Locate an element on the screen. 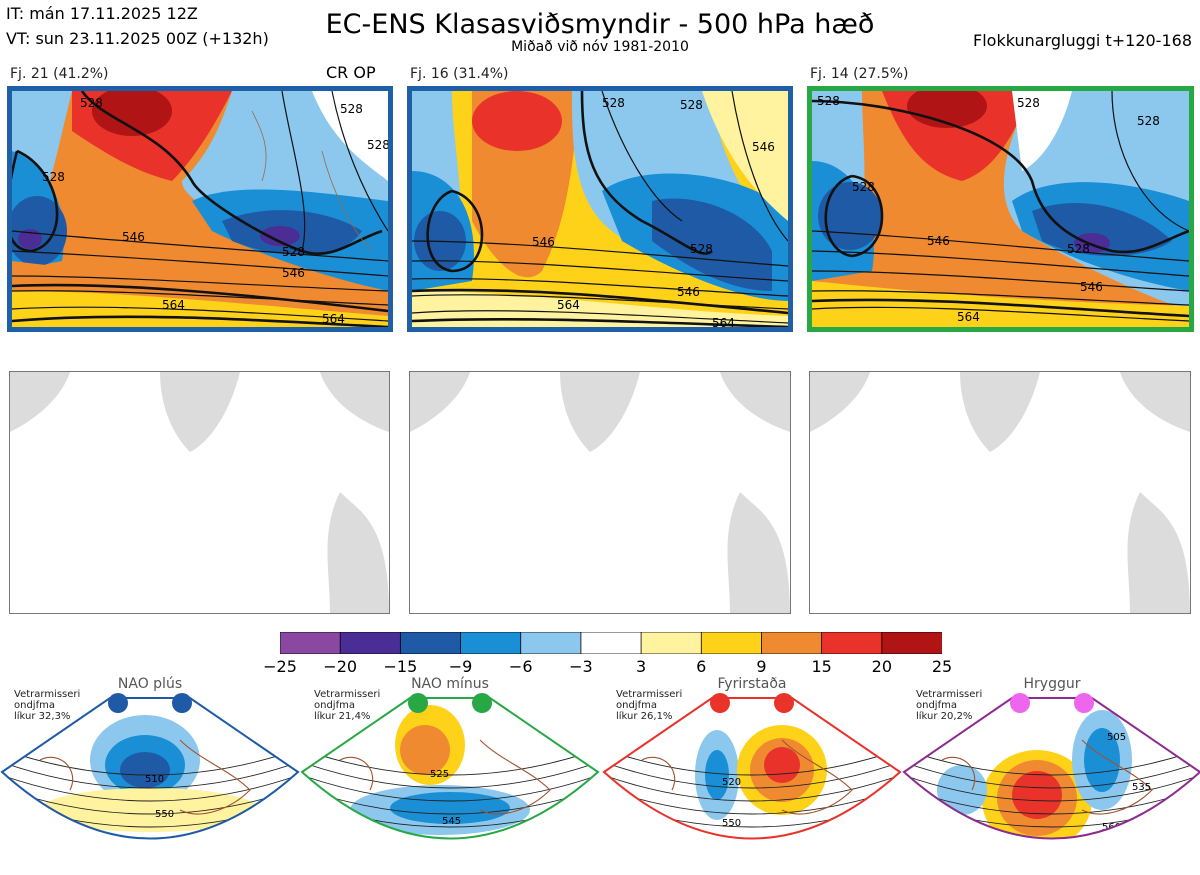 Image resolution: width=1200 pixels, height=875 pixels. regime-panel: 525 545 565 is located at coordinates (450, 780).